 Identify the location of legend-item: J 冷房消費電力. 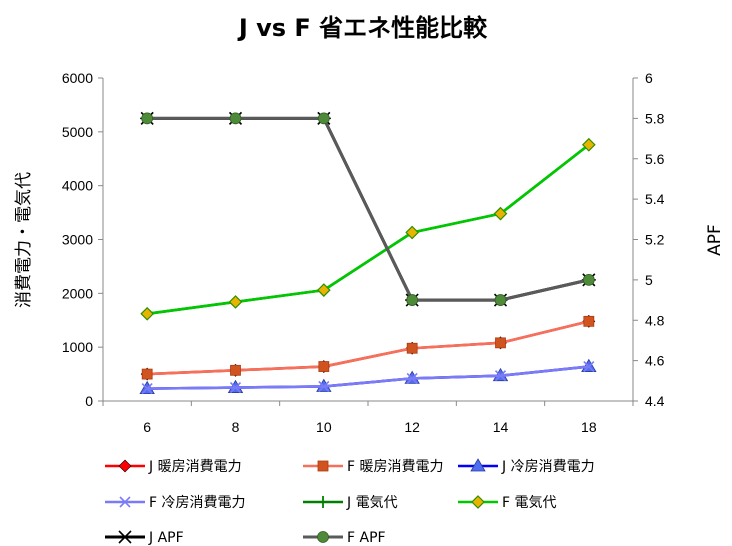
(526, 466).